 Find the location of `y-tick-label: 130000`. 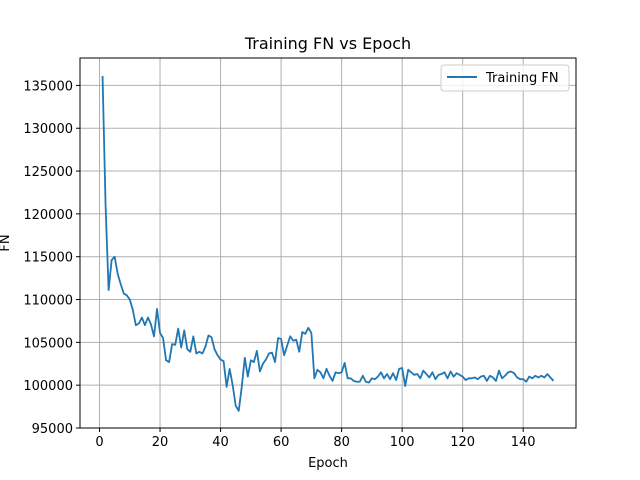

y-tick-label: 130000 is located at coordinates (48, 129).